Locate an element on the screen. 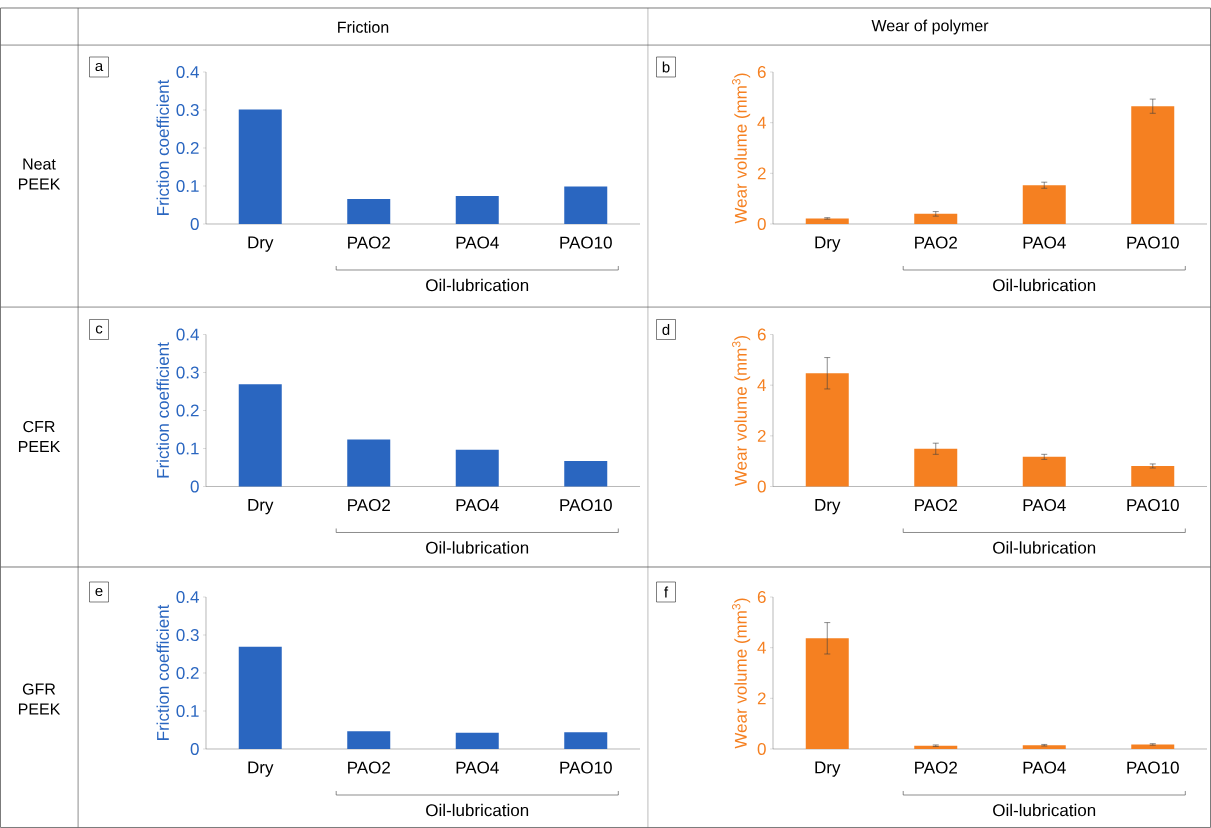  chart-title: e is located at coordinates (99, 592).